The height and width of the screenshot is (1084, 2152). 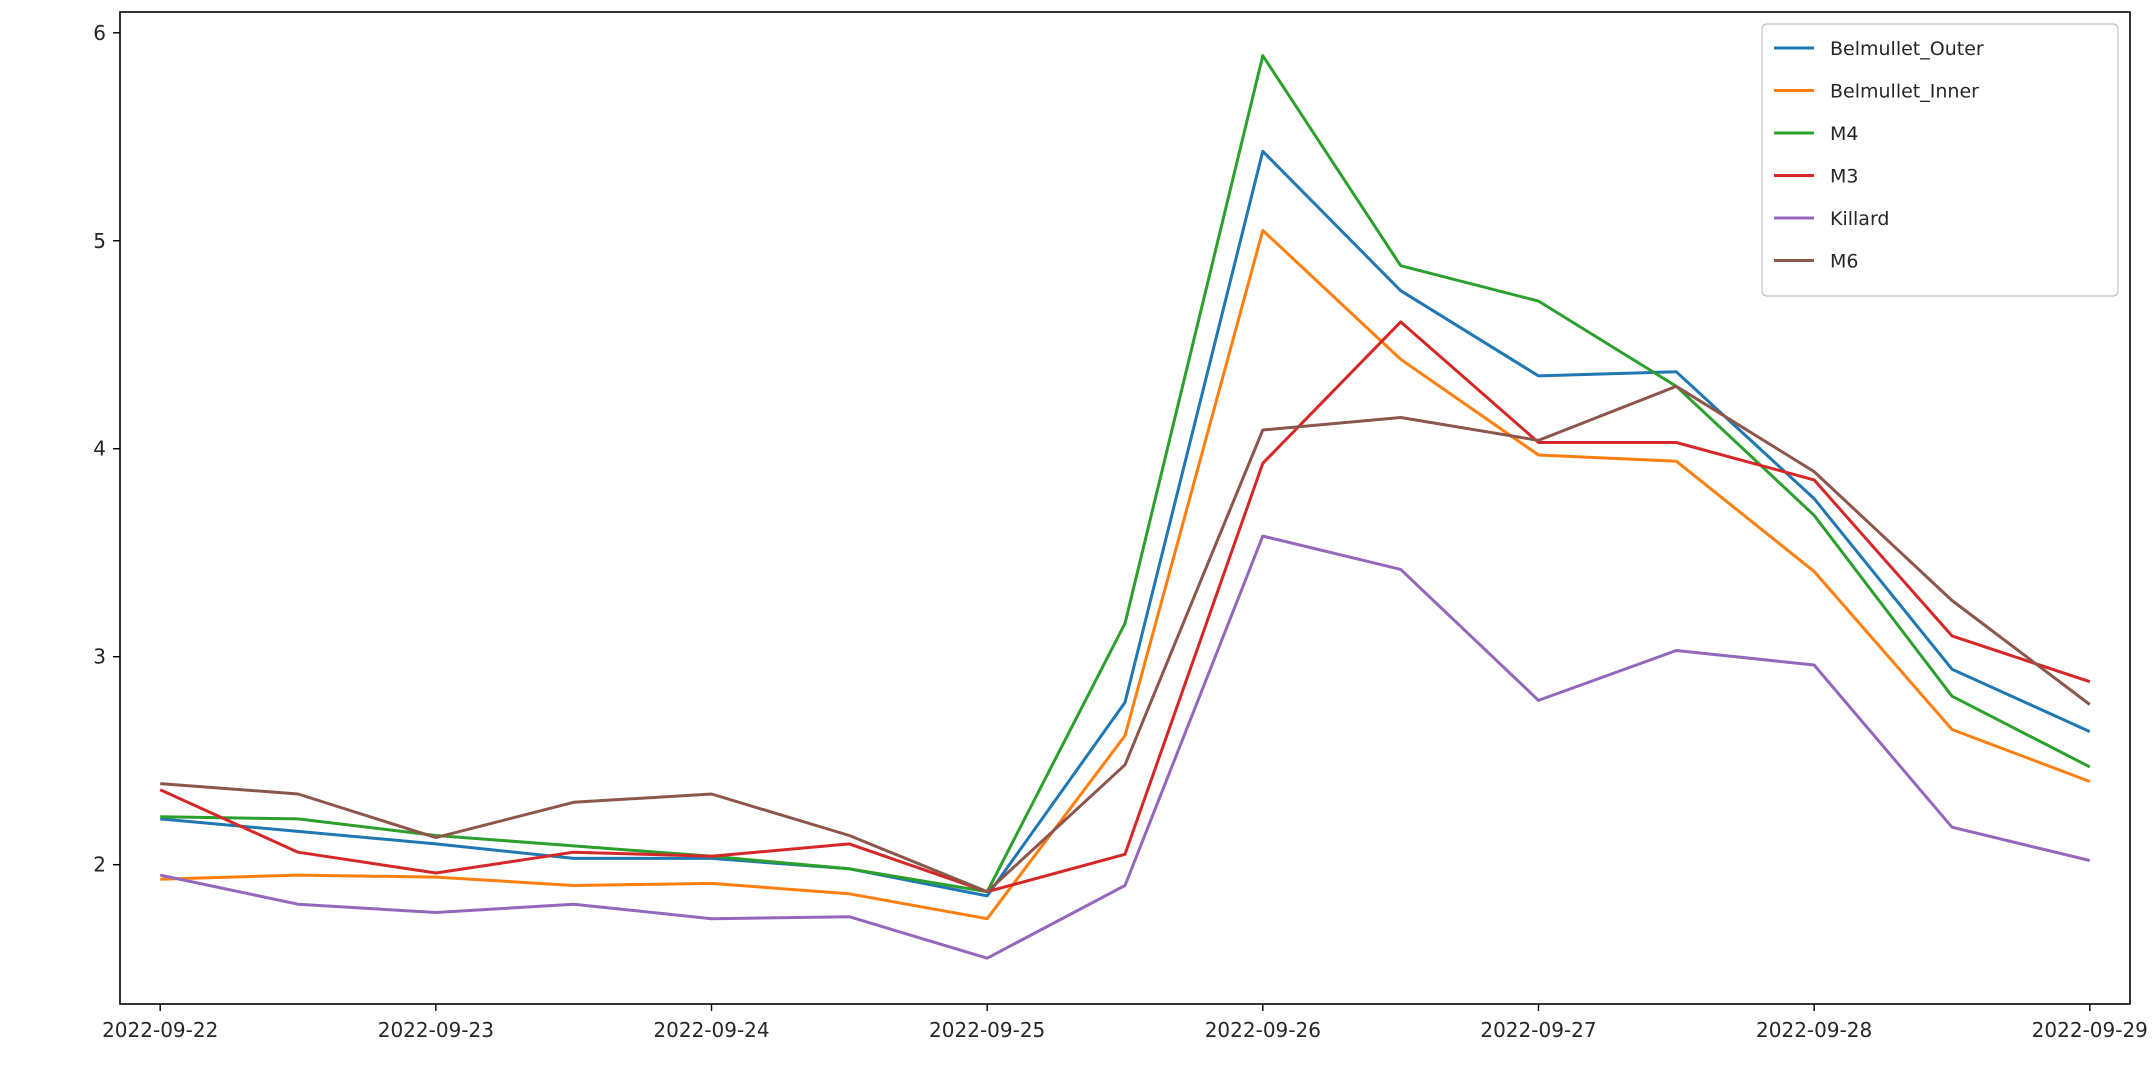 What do you see at coordinates (99, 865) in the screenshot?
I see `y-tick-label: 2` at bounding box center [99, 865].